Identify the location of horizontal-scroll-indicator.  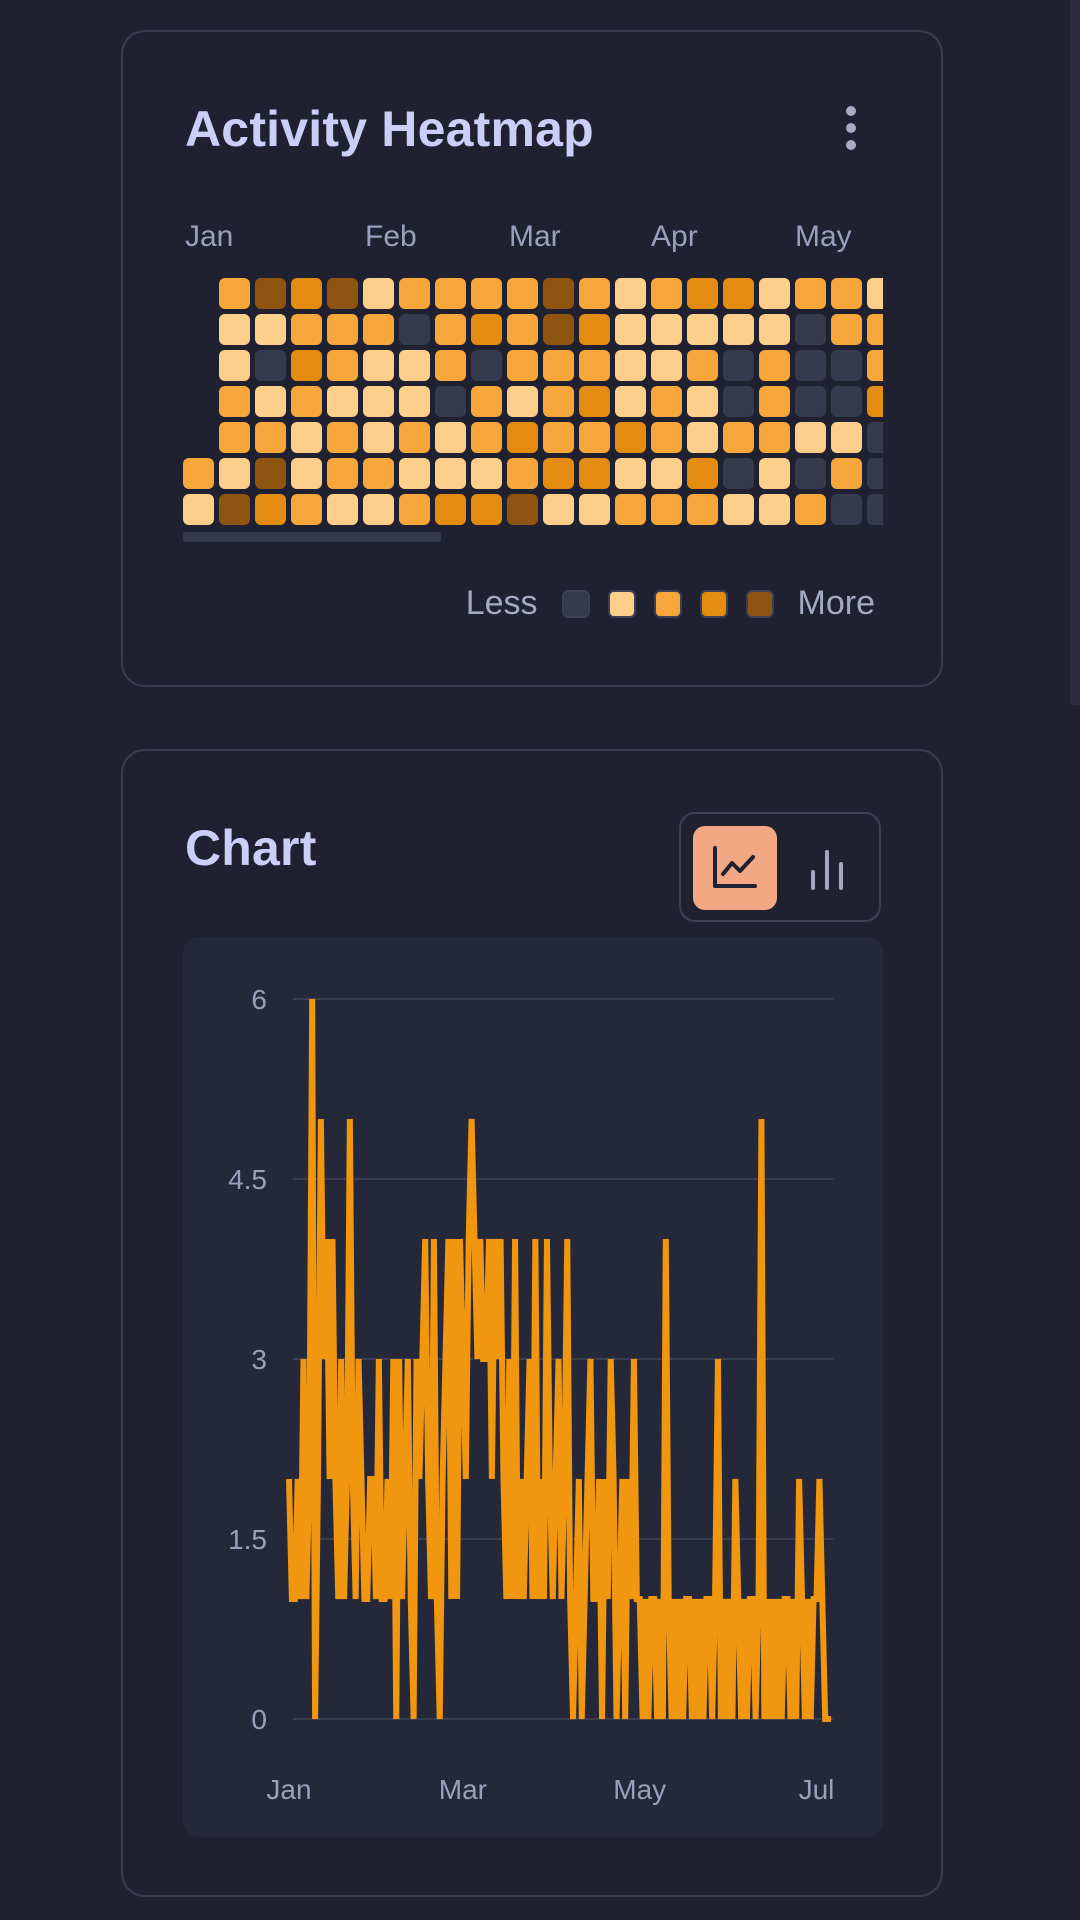
(312, 537).